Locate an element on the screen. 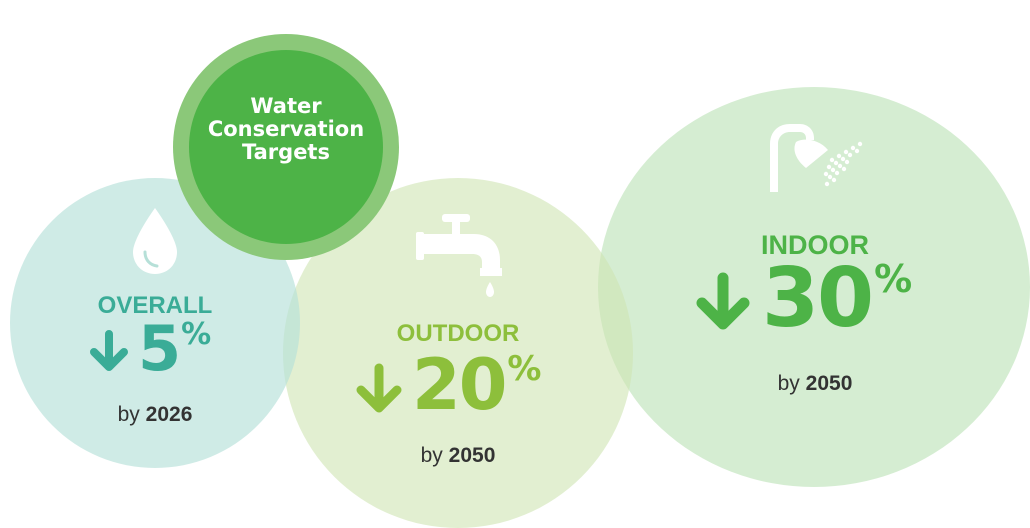 Image resolution: width=1030 pixels, height=528 pixels. overall-by-word: by is located at coordinates (128, 414).